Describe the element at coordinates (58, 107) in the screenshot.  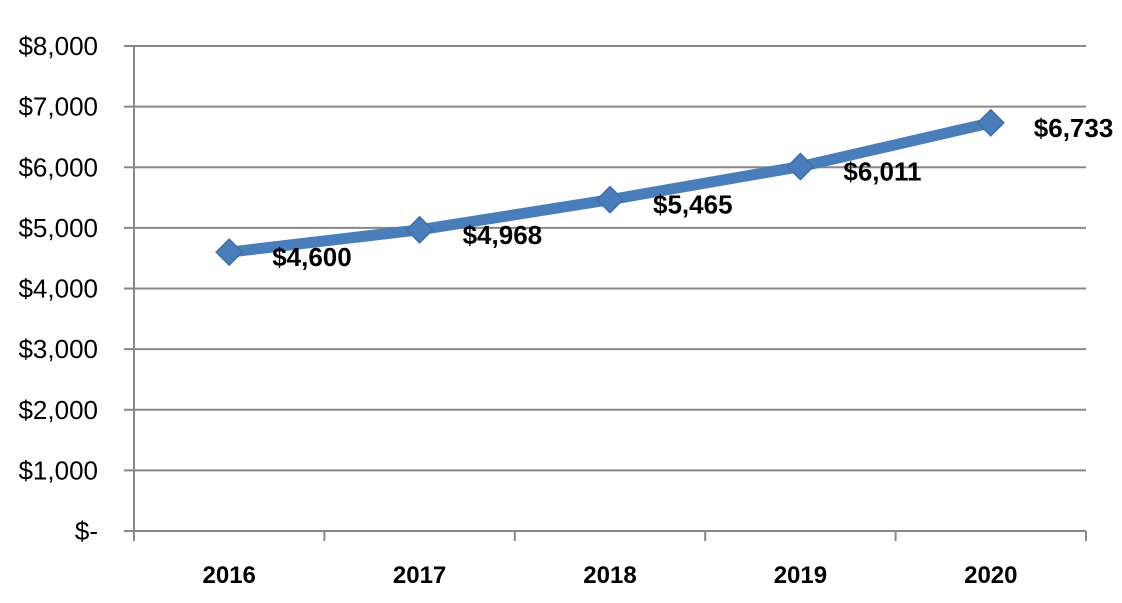
I see `y-tick-label: $7,000` at that location.